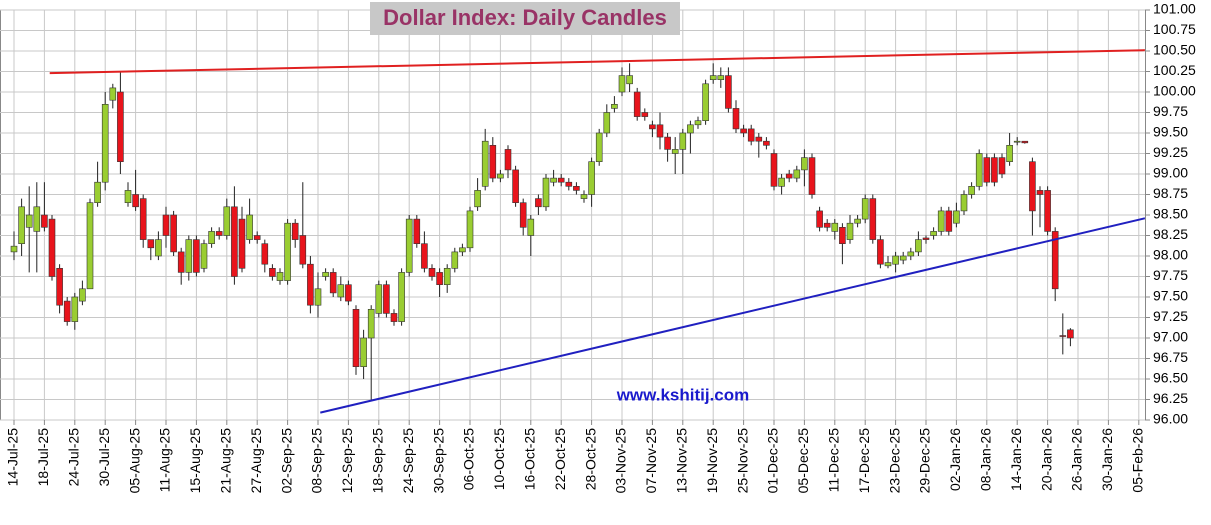 The image size is (1211, 525). What do you see at coordinates (955, 459) in the screenshot?
I see `x-tick-label: 02-Jan-26` at bounding box center [955, 459].